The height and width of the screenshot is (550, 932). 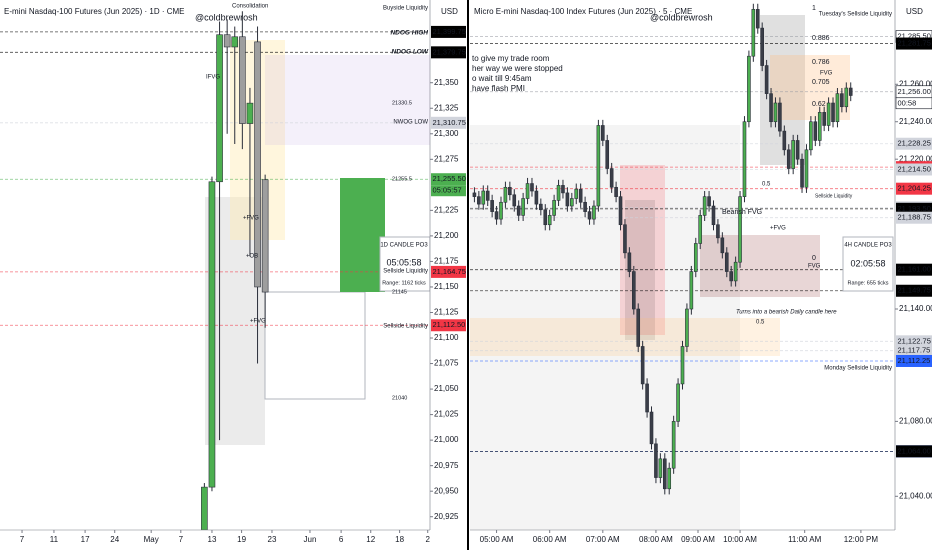 I want to click on price-label: 21,379.75, so click(x=449, y=51).